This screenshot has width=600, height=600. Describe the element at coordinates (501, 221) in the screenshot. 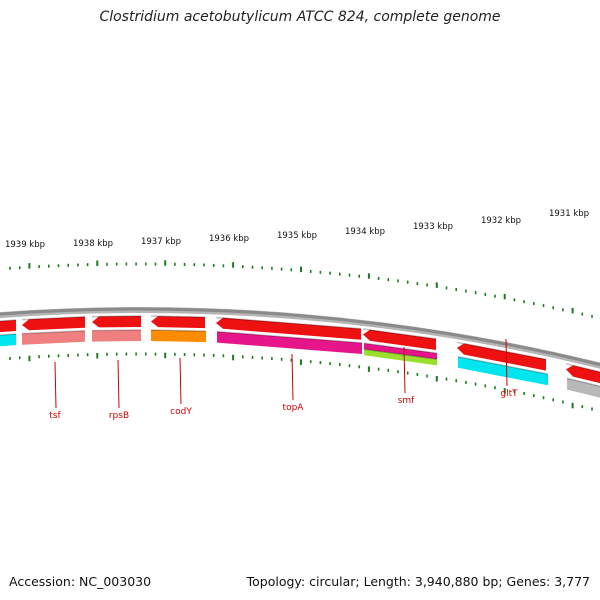

I see `scale-label: 1932 kbp` at that location.